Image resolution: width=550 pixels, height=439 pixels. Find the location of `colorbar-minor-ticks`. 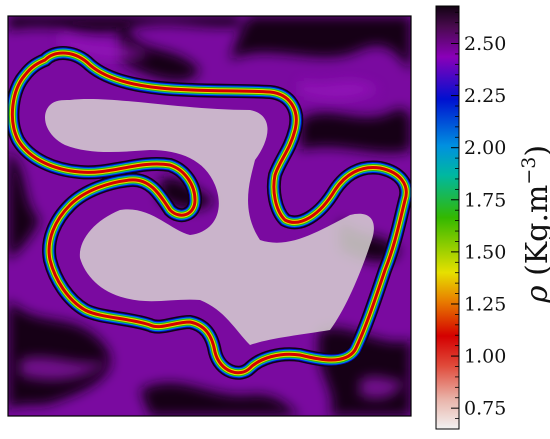

colorbar-minor-ticks is located at coordinates (457, 220).